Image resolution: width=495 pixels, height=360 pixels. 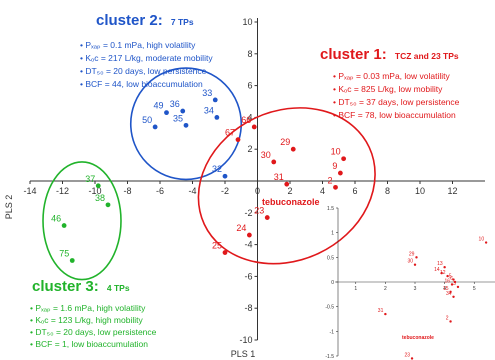 What do you see at coordinates (249, 149) in the screenshot?
I see `y-tick-label: 2` at bounding box center [249, 149].